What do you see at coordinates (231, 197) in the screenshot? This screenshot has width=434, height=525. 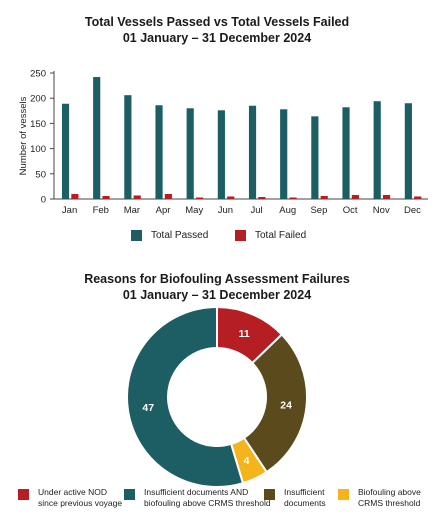 I see `bar-failed-jun` at bounding box center [231, 197].